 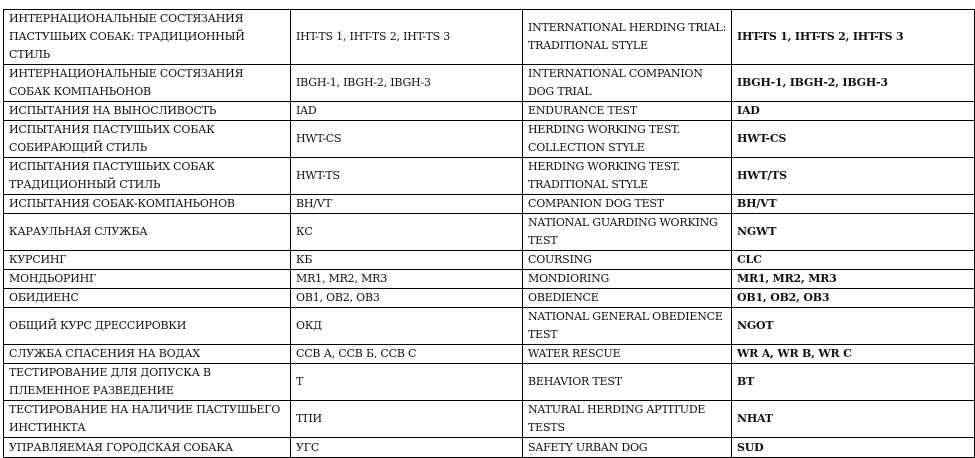 I want to click on english-name-cell: BEHAVIOR TEST, so click(x=627, y=382).